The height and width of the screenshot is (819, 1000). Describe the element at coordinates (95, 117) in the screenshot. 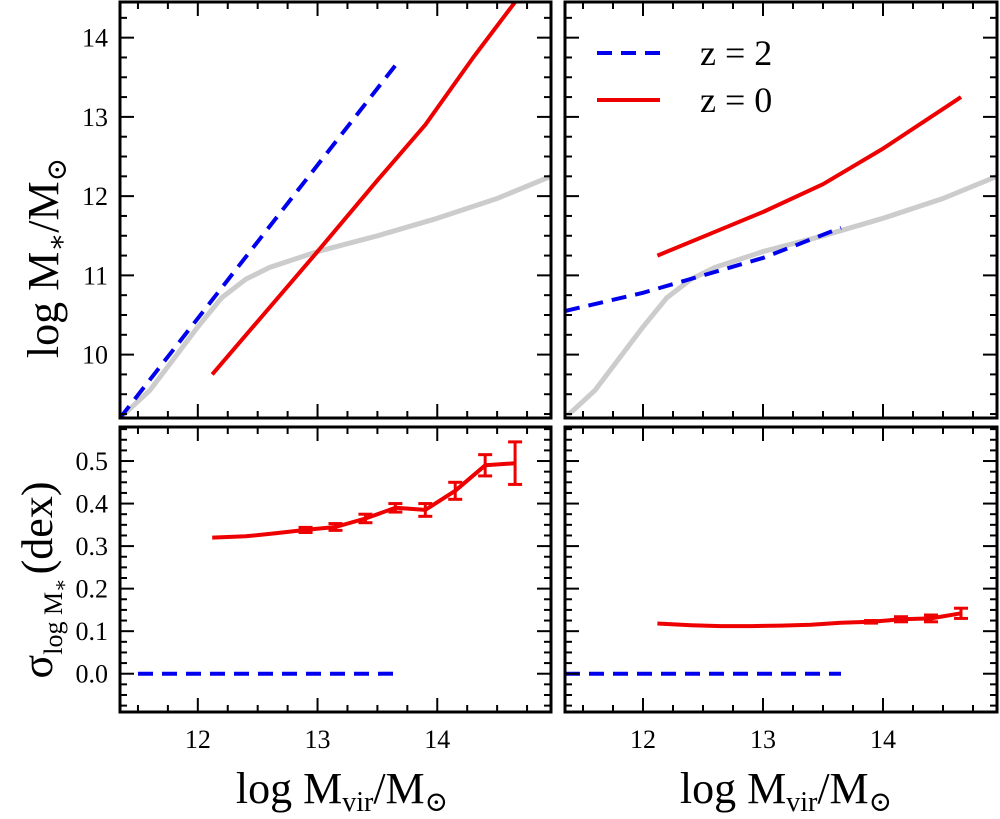

I see `y-tick-label: 13` at that location.